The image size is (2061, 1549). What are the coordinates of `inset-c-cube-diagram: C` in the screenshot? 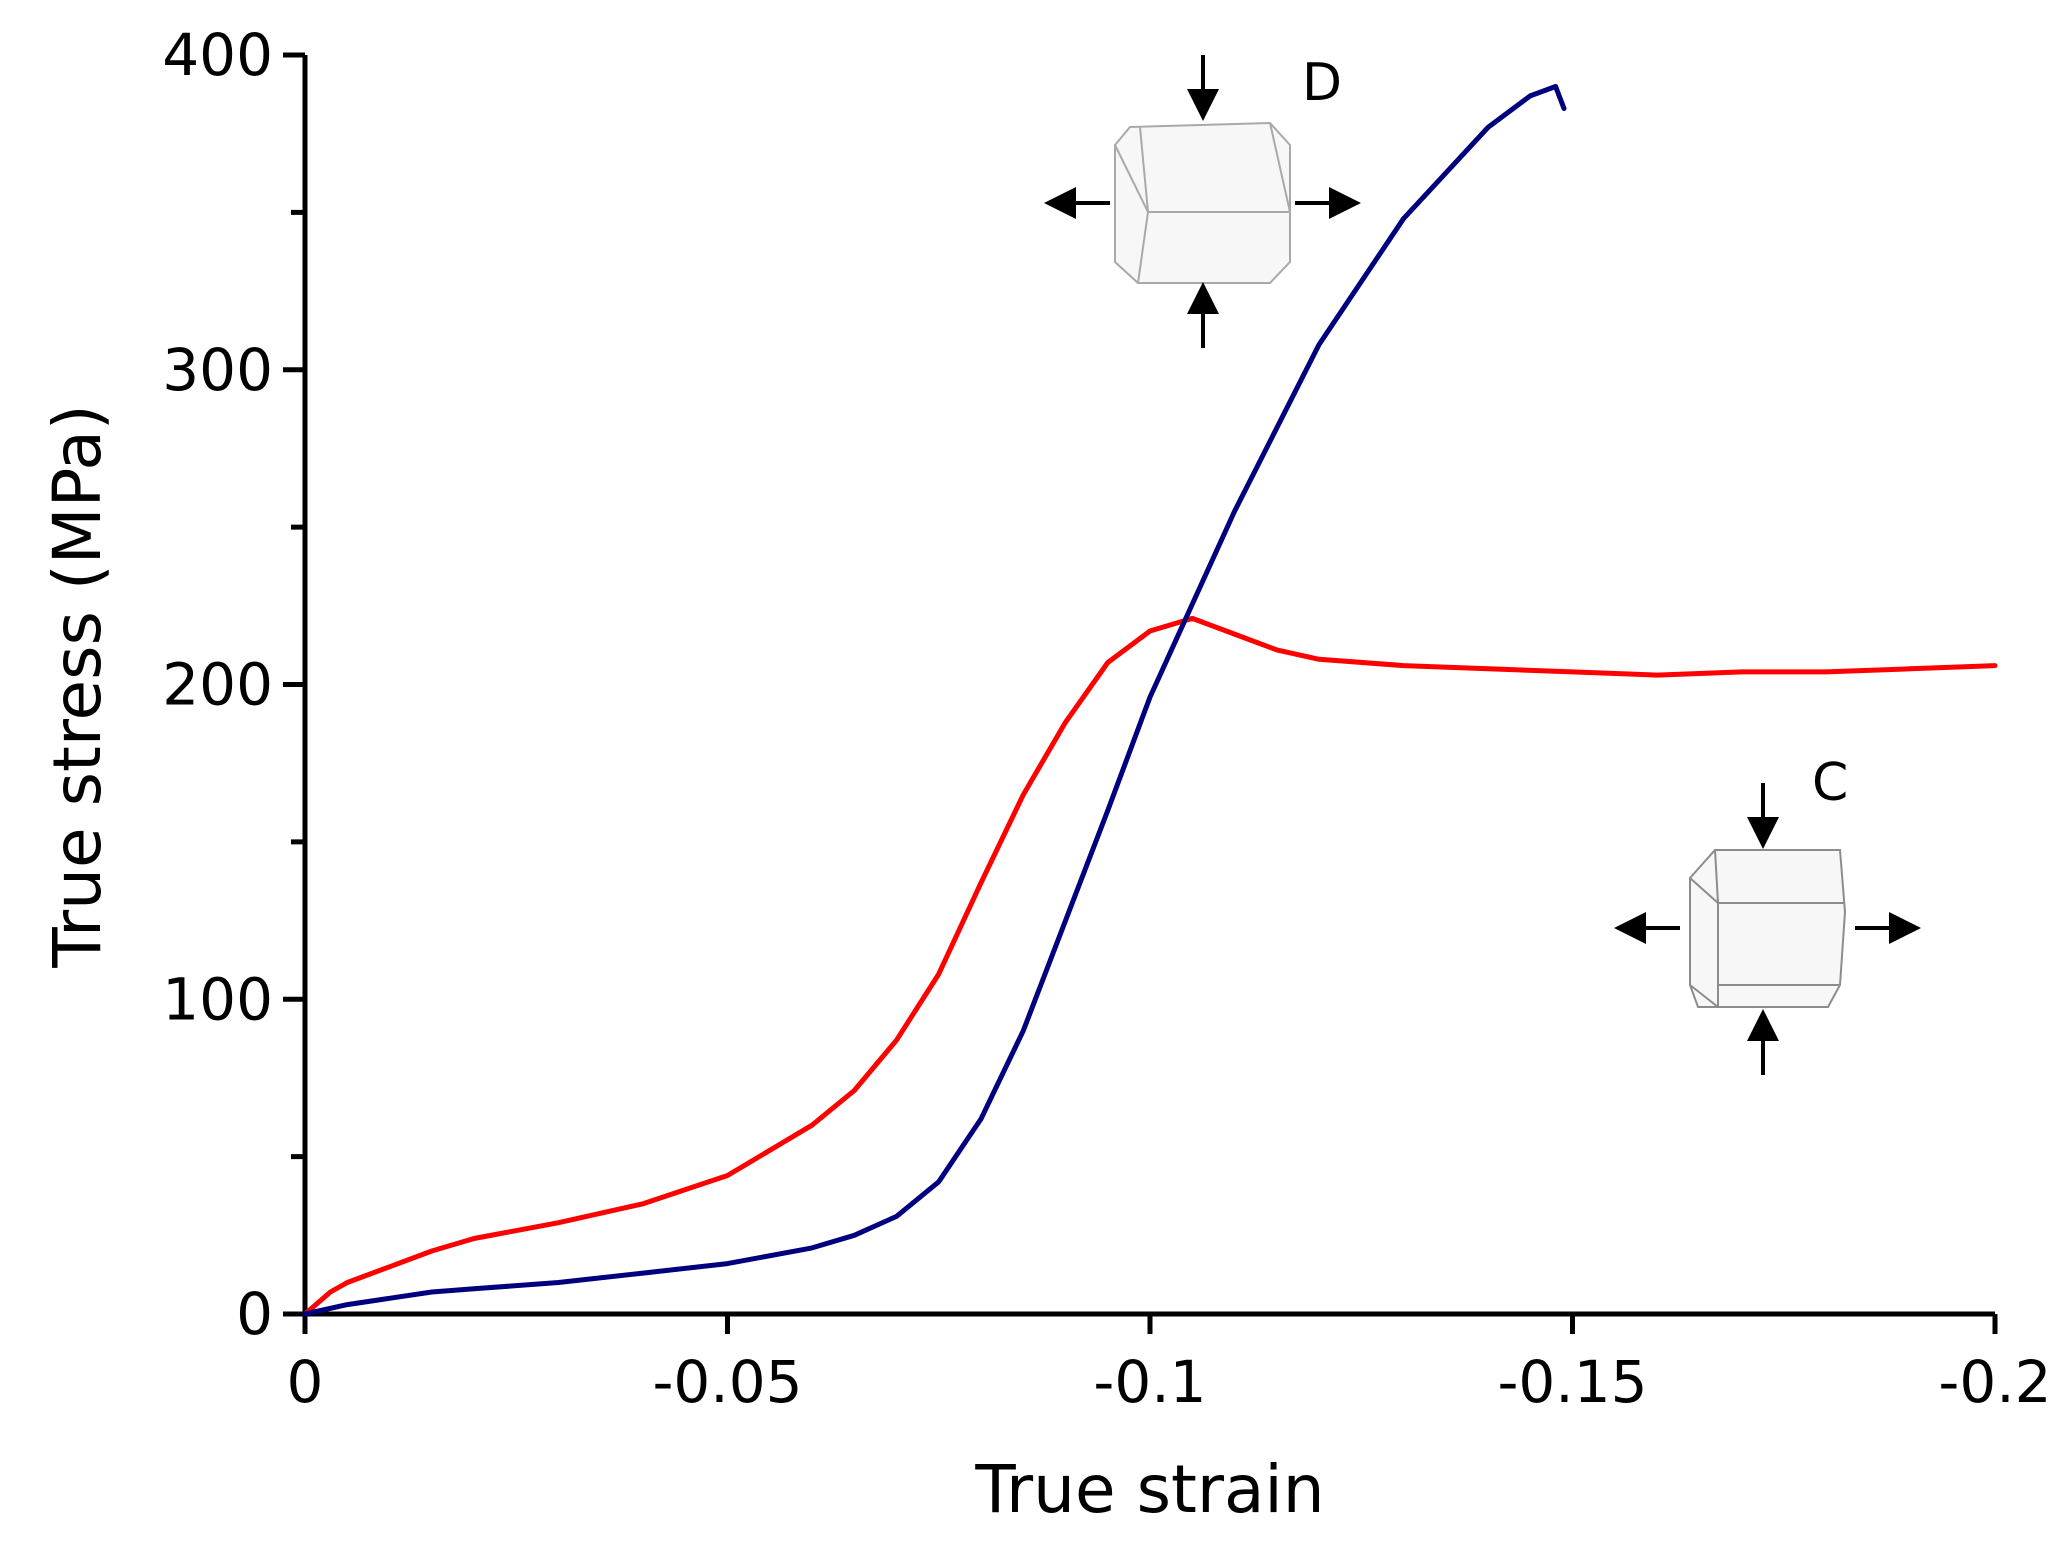 It's located at (1767, 914).